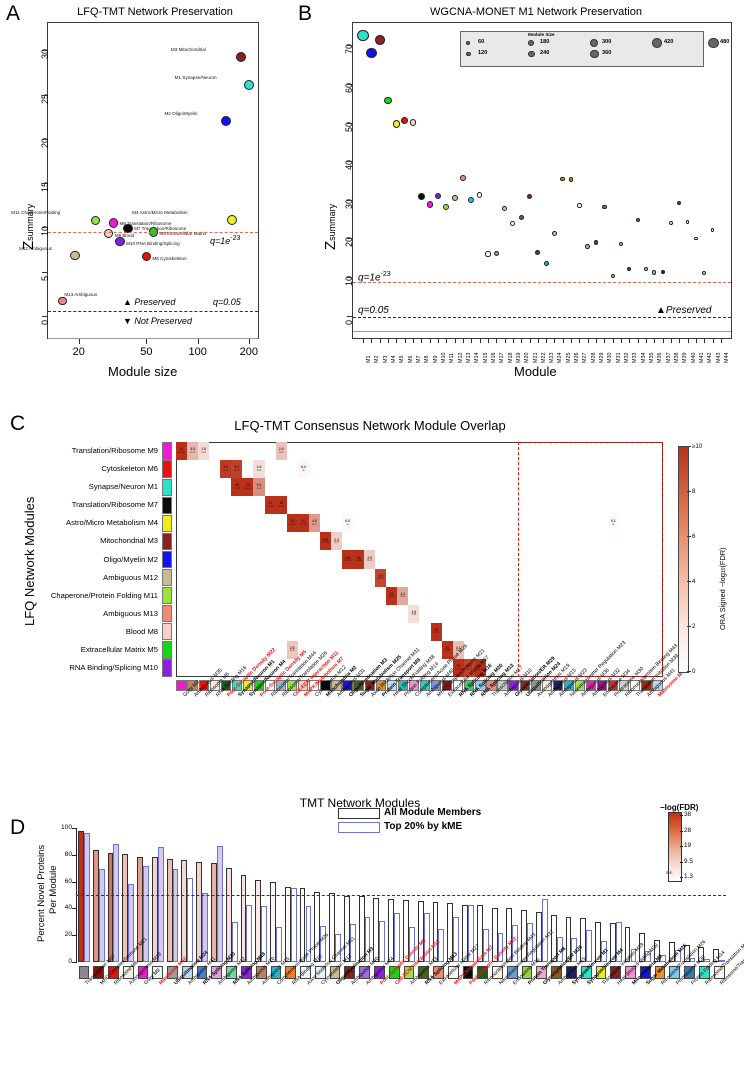 The width and height of the screenshot is (744, 1082). What do you see at coordinates (436, 631) in the screenshot?
I see `panel-c-heatmap-cell: 15 6e-16` at bounding box center [436, 631].